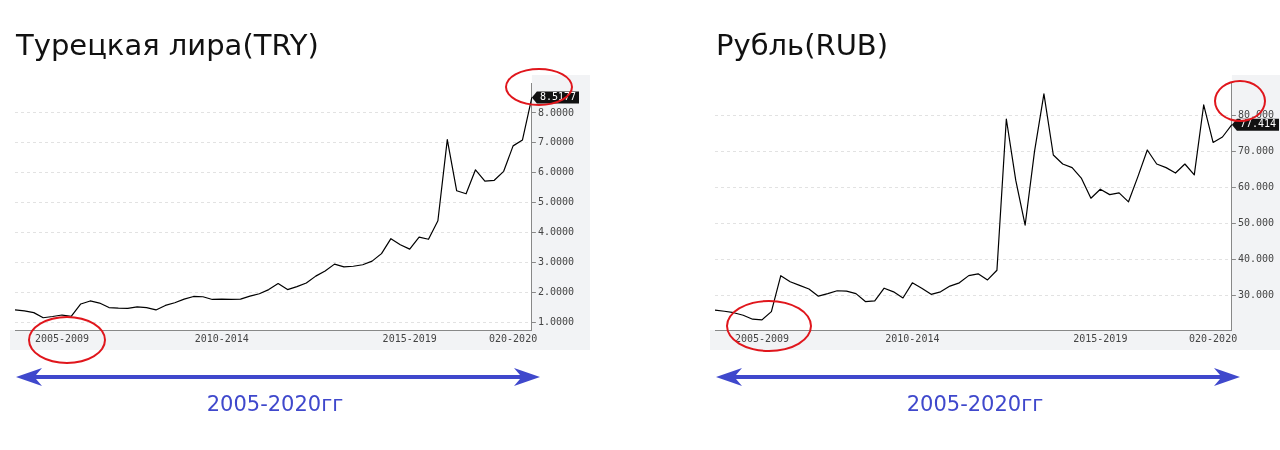 The width and height of the screenshot is (1280, 450). I want to click on y-tick-label: 3.0000, so click(555, 262).